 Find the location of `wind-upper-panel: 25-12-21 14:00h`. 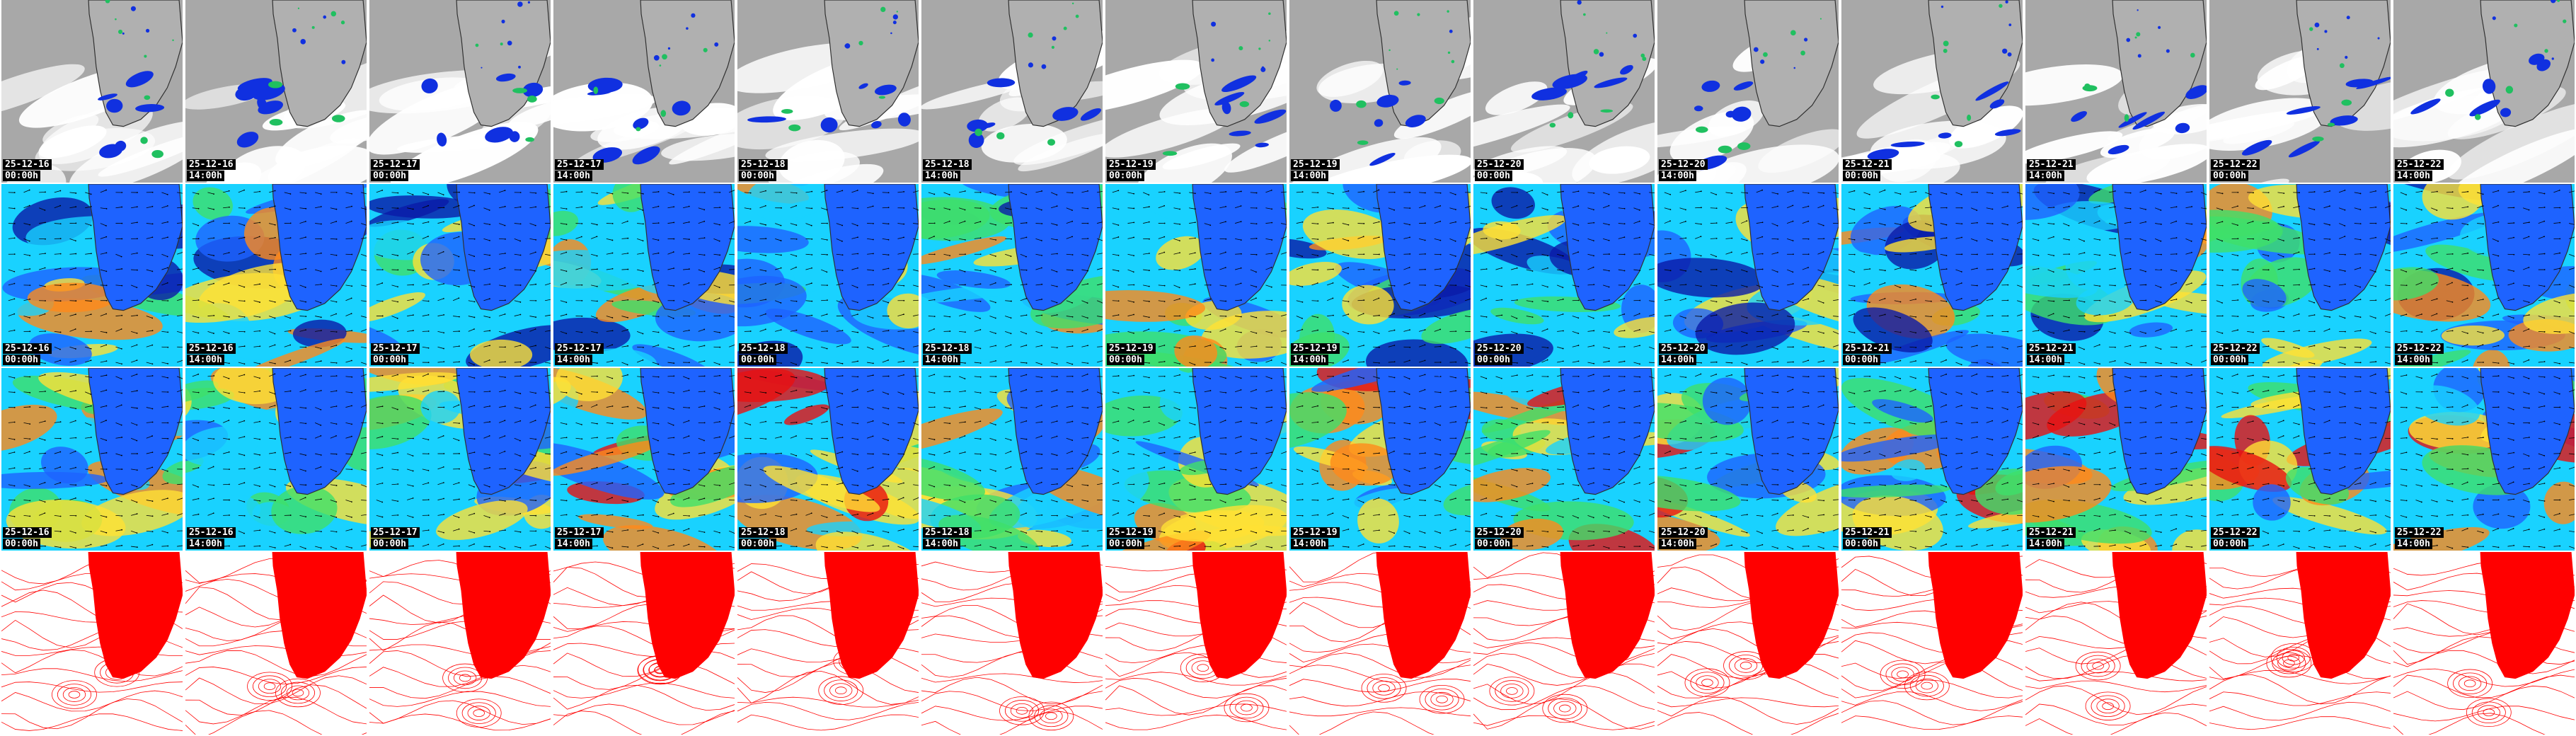

wind-upper-panel: 25-12-21 14:00h is located at coordinates (2116, 460).